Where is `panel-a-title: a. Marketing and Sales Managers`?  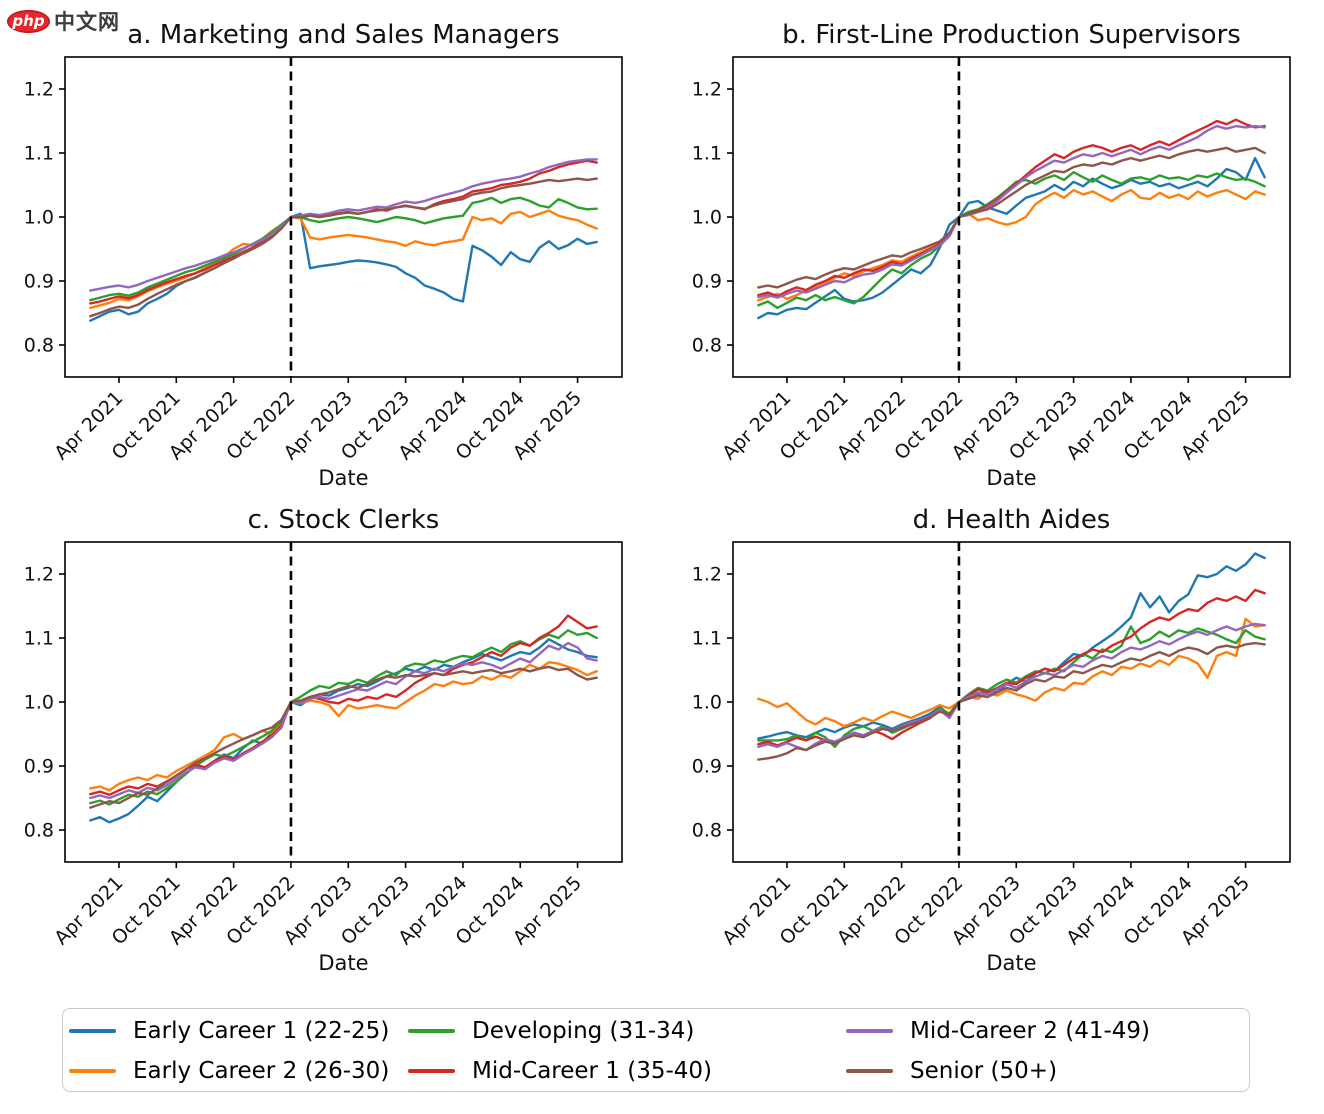 panel-a-title: a. Marketing and Sales Managers is located at coordinates (343, 35).